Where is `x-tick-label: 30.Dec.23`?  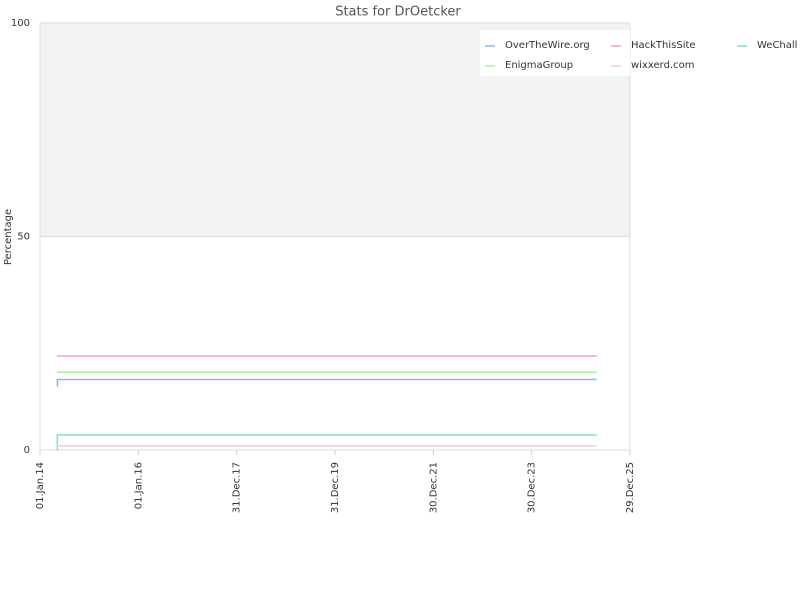 x-tick-label: 30.Dec.23 is located at coordinates (532, 487).